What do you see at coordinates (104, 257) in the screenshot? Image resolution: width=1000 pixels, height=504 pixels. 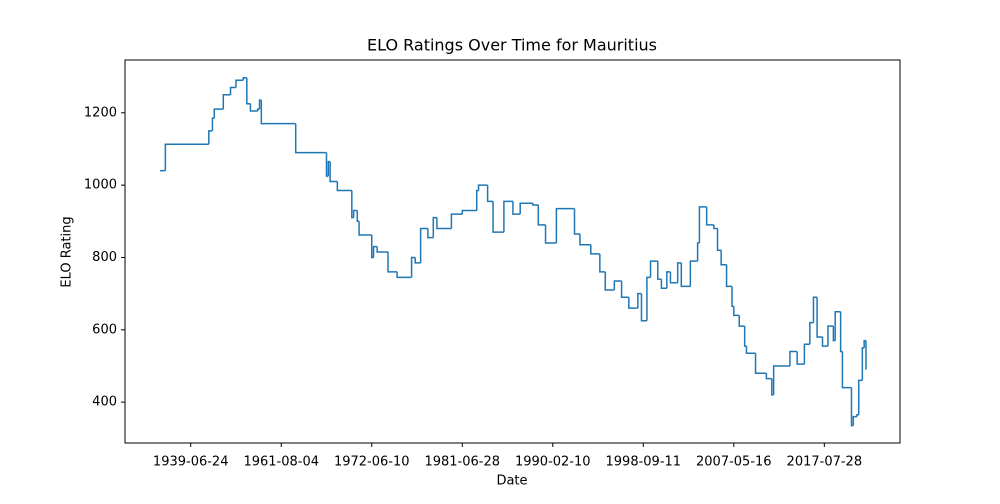 I see `y-tick-label: 800` at bounding box center [104, 257].